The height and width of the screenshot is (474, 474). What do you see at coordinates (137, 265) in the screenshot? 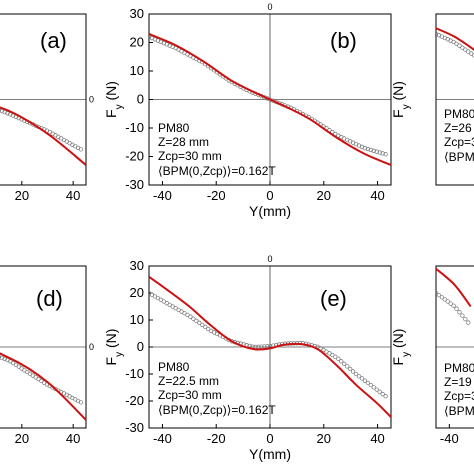
I see `y-tick-label: 30` at bounding box center [137, 265].